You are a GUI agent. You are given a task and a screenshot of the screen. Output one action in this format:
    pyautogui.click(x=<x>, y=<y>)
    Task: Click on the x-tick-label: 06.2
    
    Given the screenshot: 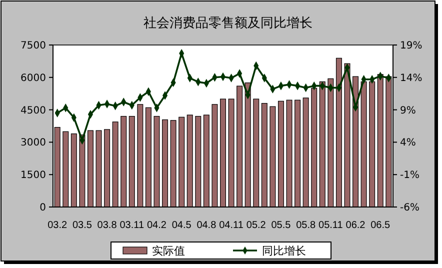 What is the action you would take?
    pyautogui.click(x=356, y=225)
    